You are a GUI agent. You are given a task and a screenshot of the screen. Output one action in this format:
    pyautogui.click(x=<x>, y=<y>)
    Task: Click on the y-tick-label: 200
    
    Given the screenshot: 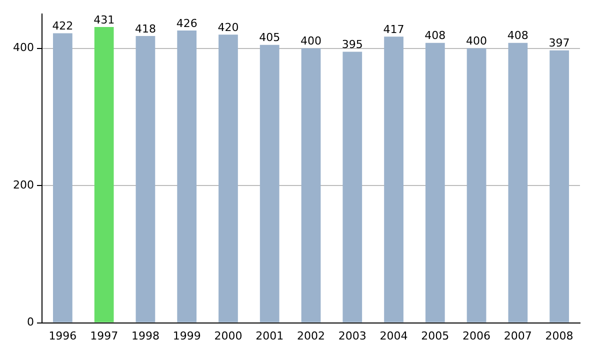 What is the action you would take?
    pyautogui.click(x=23, y=185)
    